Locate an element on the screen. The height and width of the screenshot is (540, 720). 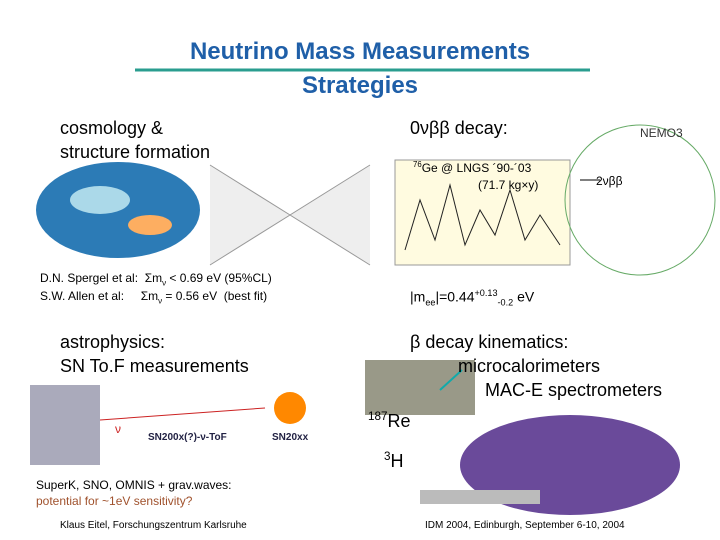
sub: ee is located at coordinates (430, 302).